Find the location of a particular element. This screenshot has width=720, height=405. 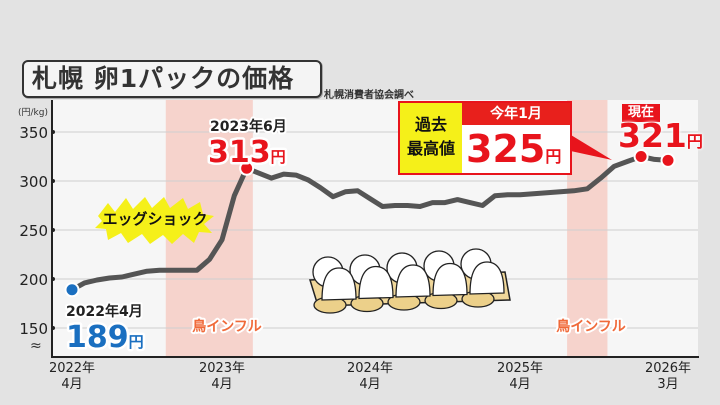

record-callout-pointer is located at coordinates (589, 146).